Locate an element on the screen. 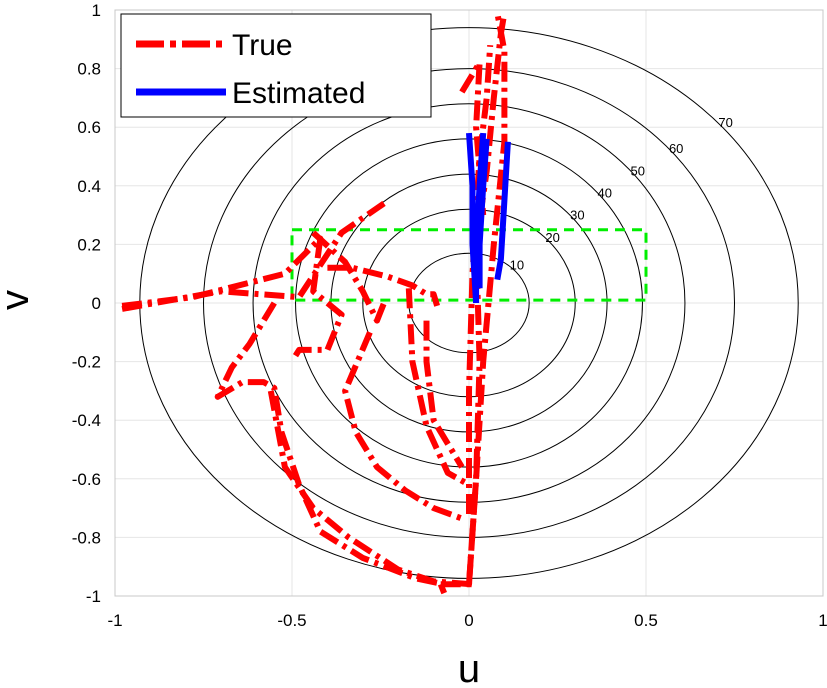 Image resolution: width=827 pixels, height=688 pixels. x-tick-label: 0.5 is located at coordinates (646, 620).